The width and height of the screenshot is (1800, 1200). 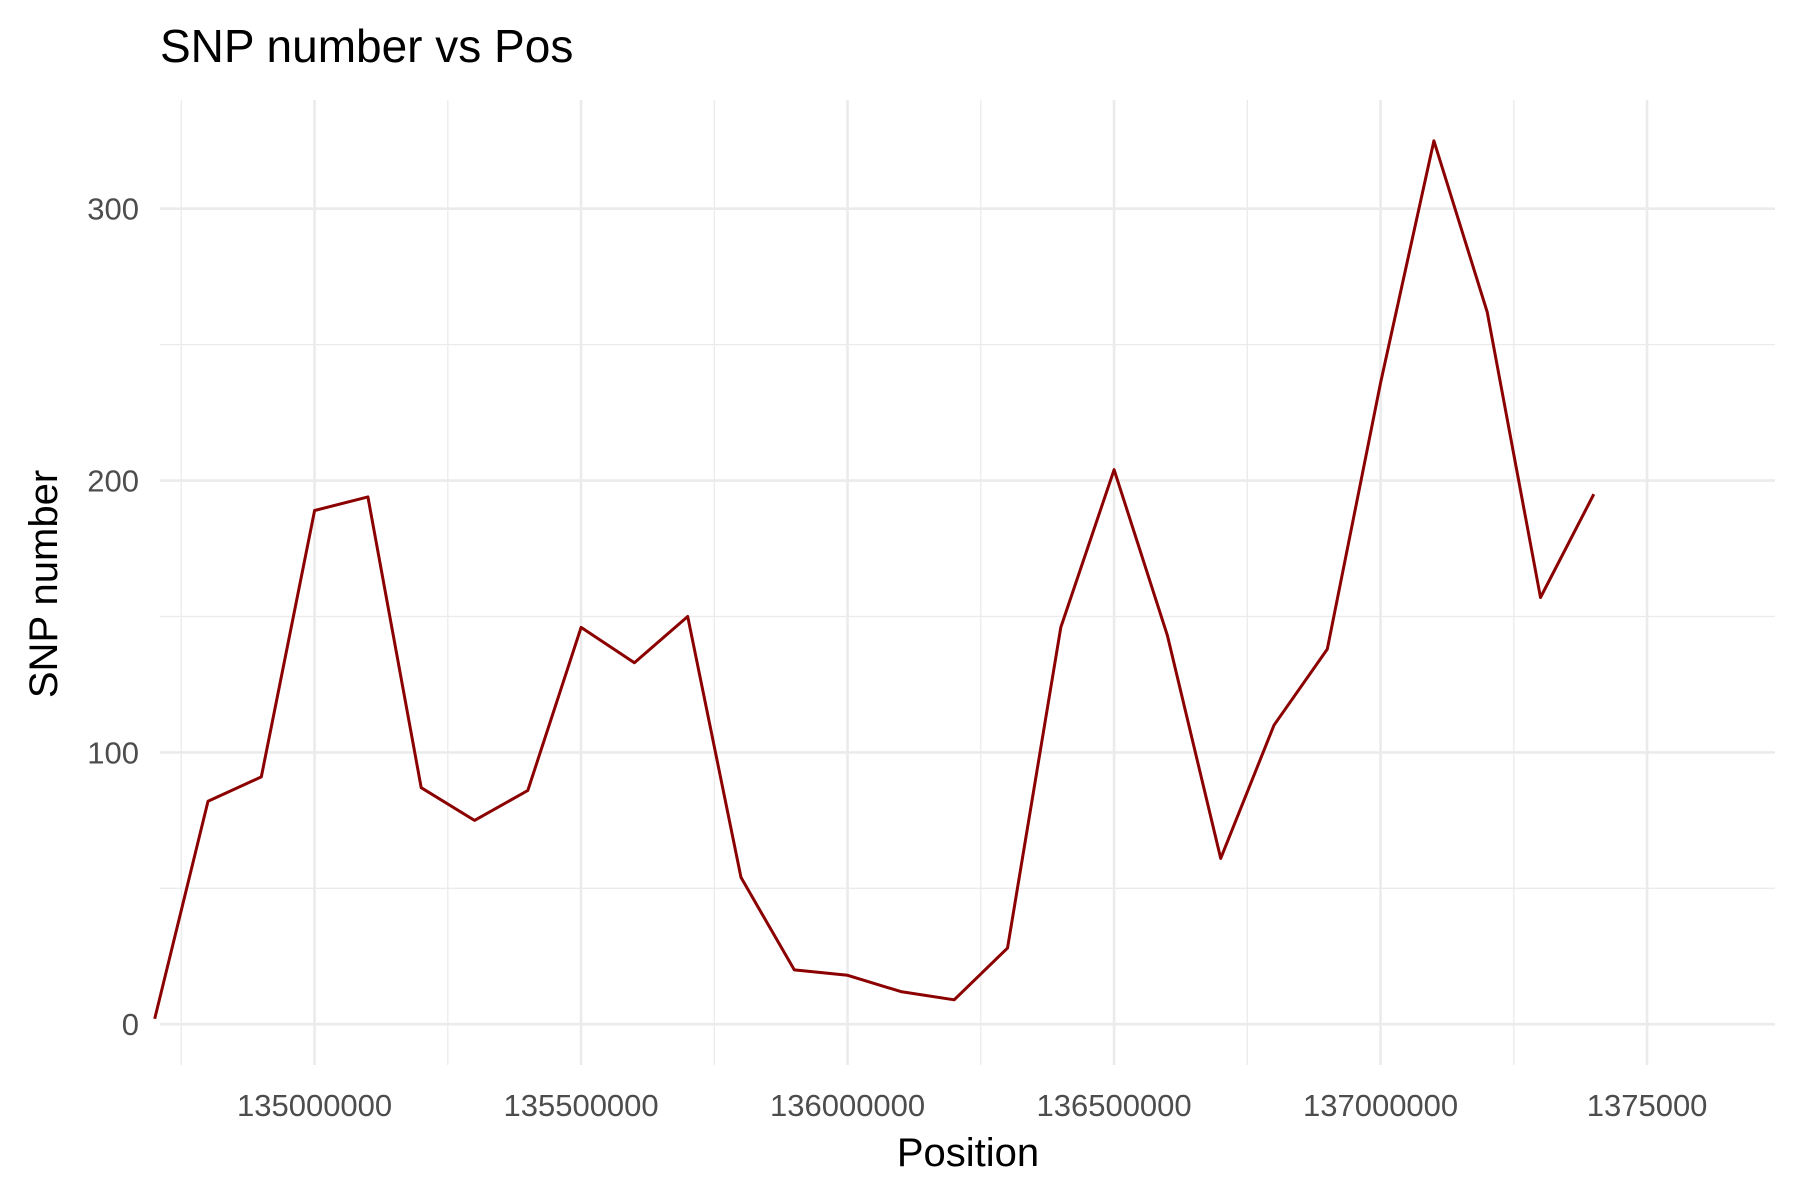 What do you see at coordinates (1113, 1105) in the screenshot?
I see `x-tick-label: 136500000` at bounding box center [1113, 1105].